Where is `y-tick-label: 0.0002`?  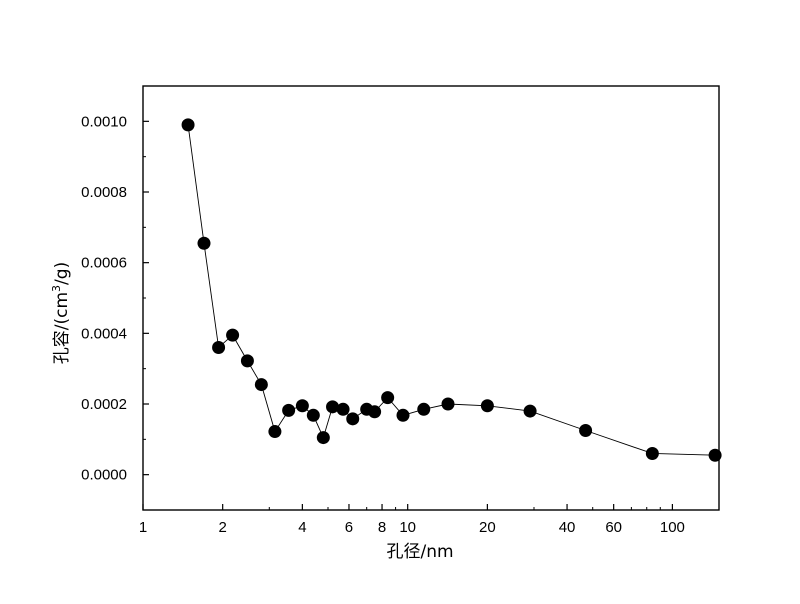
y-tick-label: 0.0002 is located at coordinates (104, 404).